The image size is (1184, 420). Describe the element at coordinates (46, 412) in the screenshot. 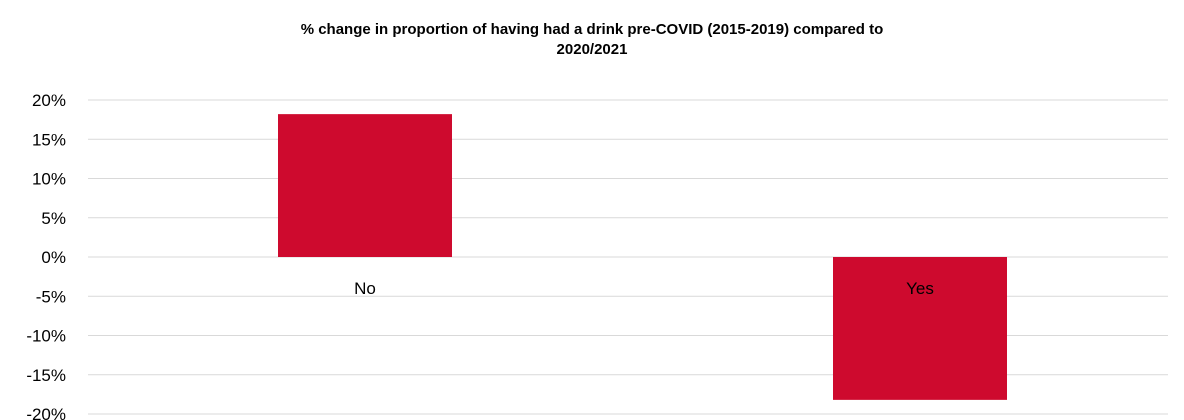

I see `y-tick-label: -20%` at that location.